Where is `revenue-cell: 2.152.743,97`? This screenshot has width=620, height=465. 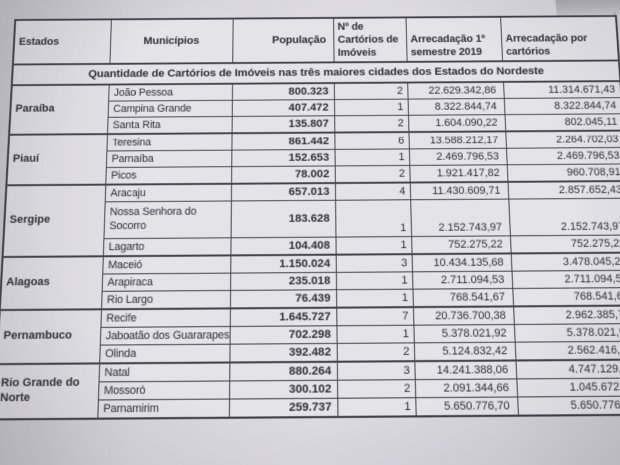
revenue-cell: 2.152.743,97 is located at coordinates (460, 218).